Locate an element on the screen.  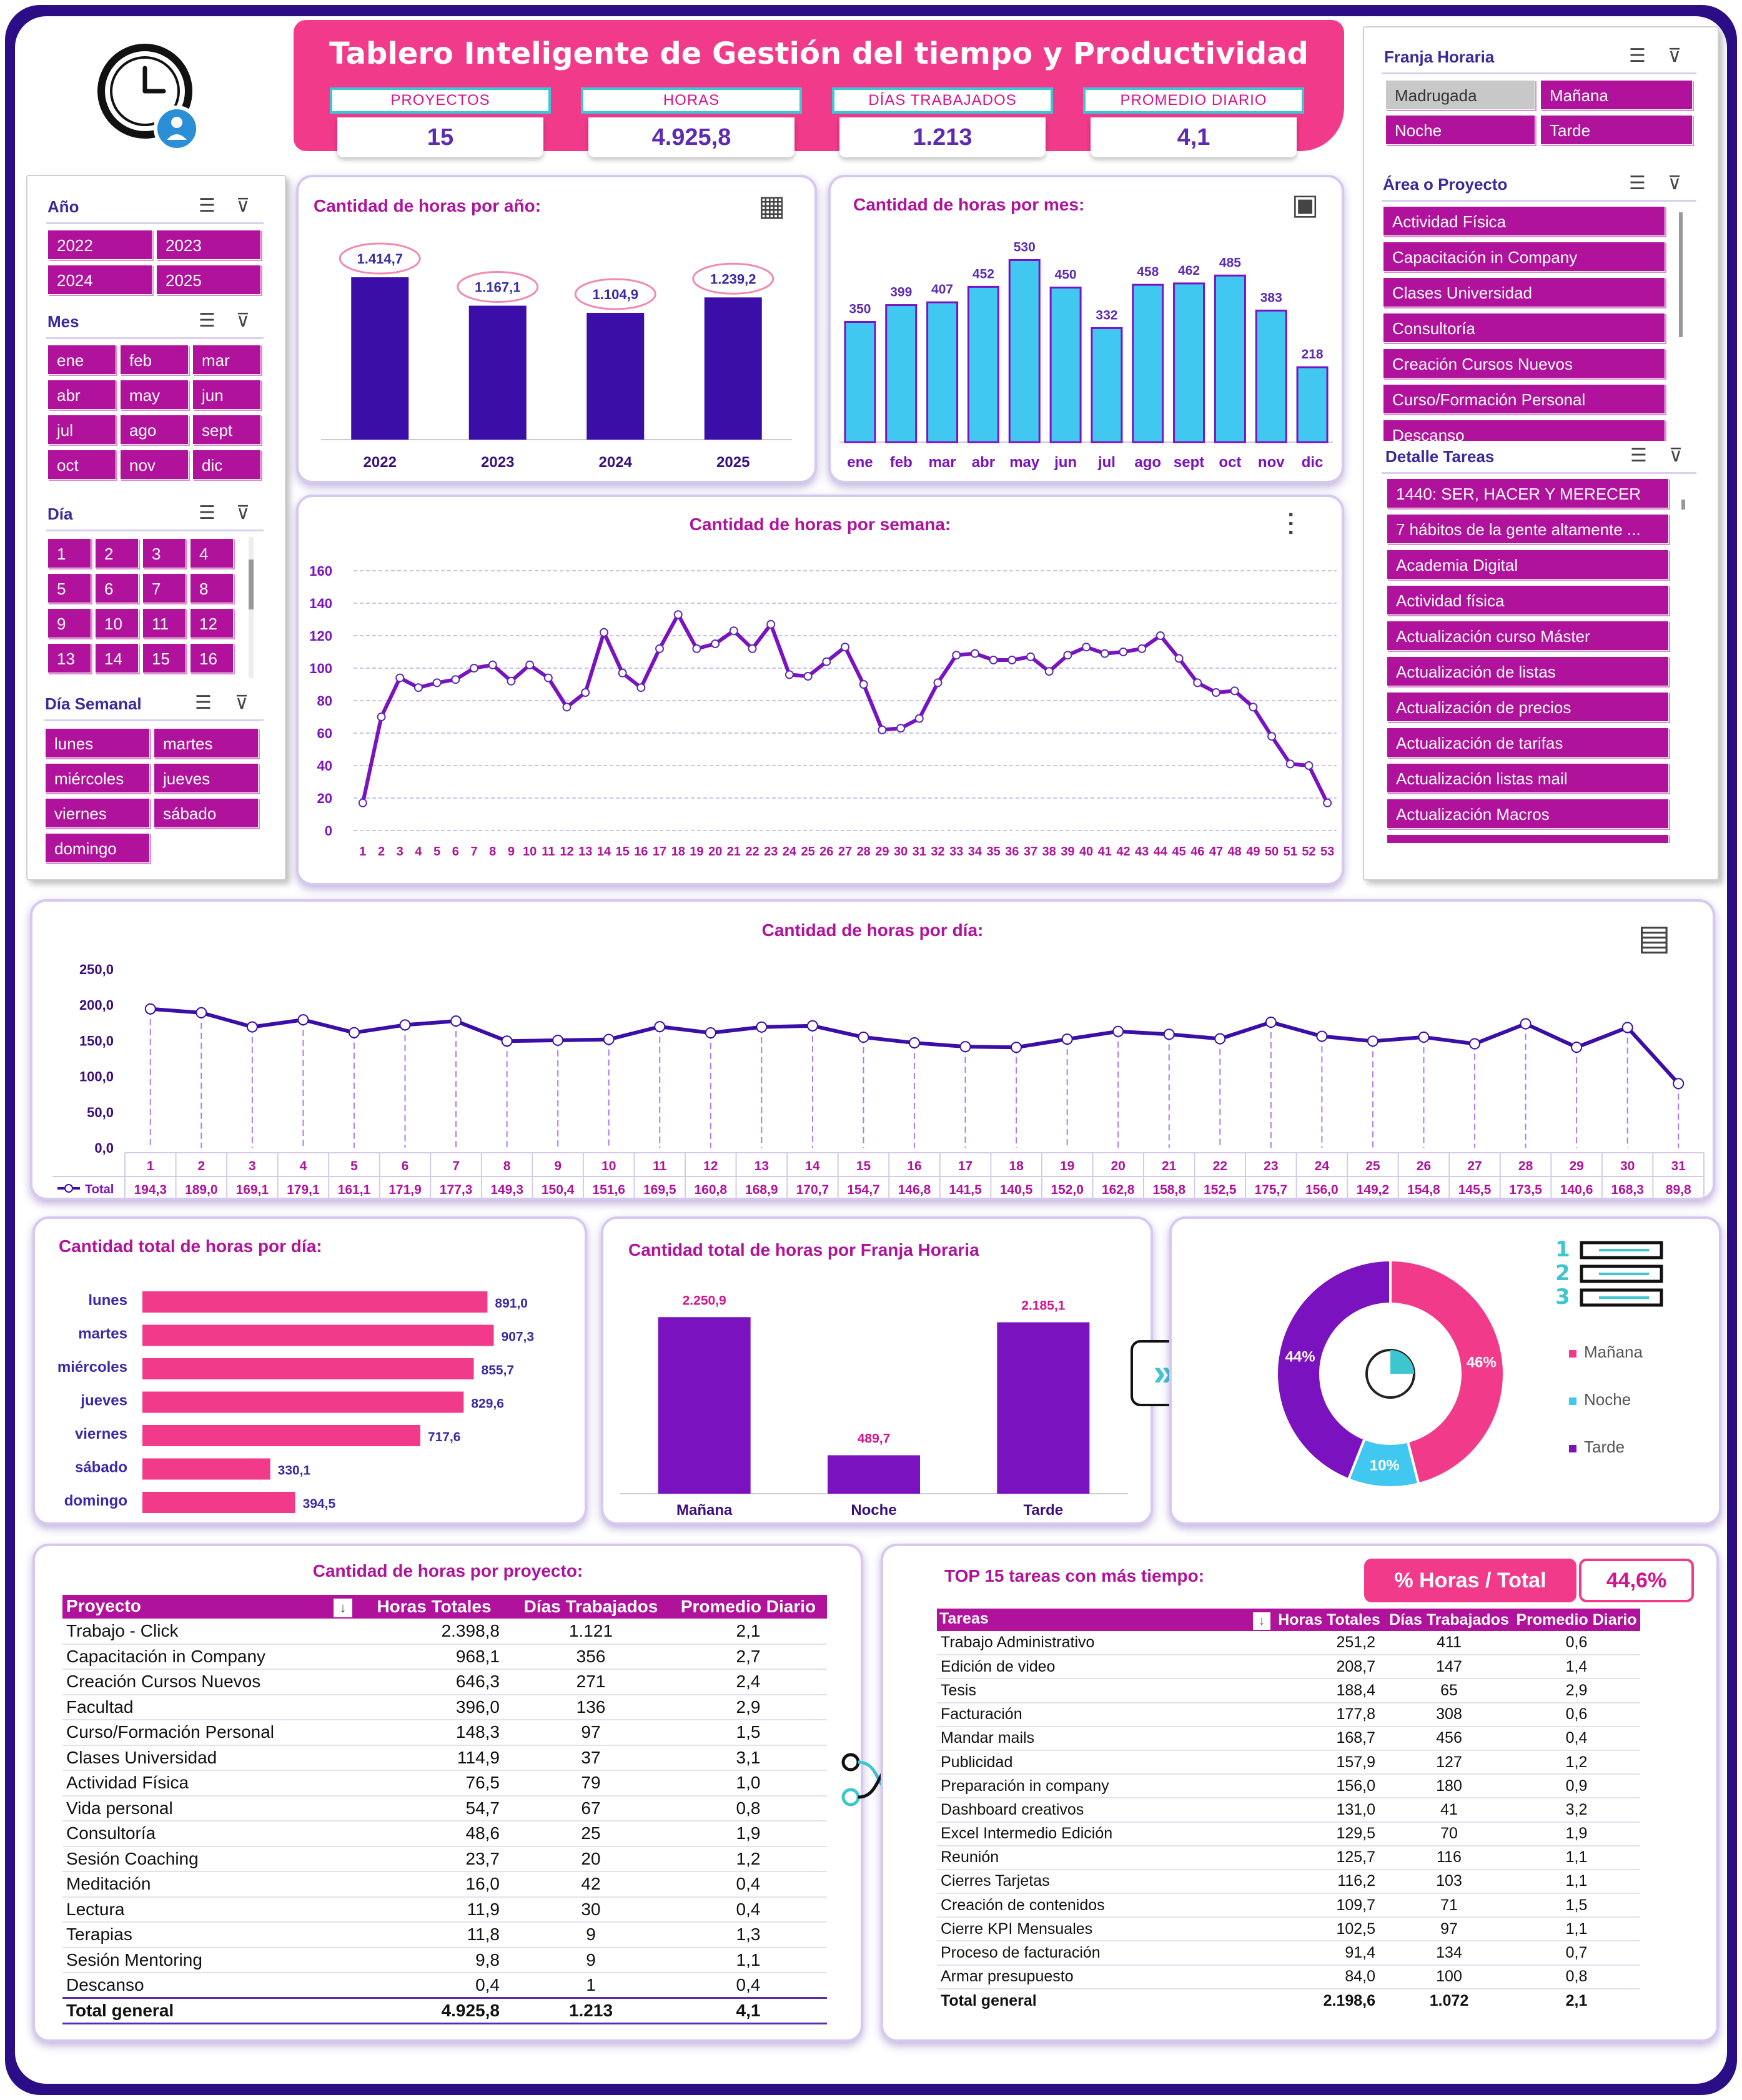
slicer-item-dia: 12 is located at coordinates (212, 623).